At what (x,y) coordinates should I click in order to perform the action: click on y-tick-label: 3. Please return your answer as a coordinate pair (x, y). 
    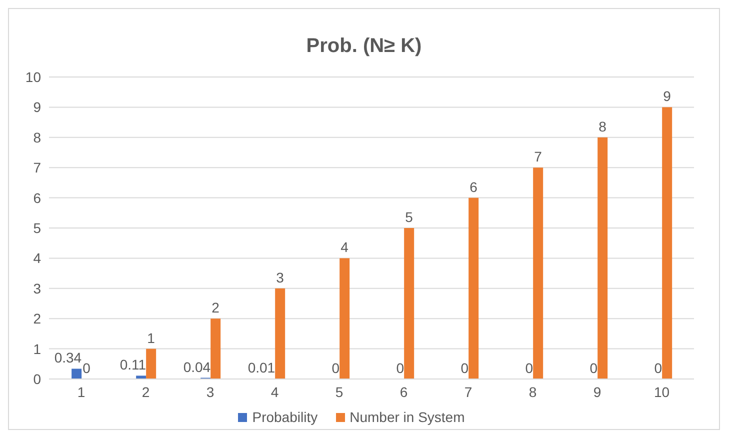
    Looking at the image, I should click on (37, 288).